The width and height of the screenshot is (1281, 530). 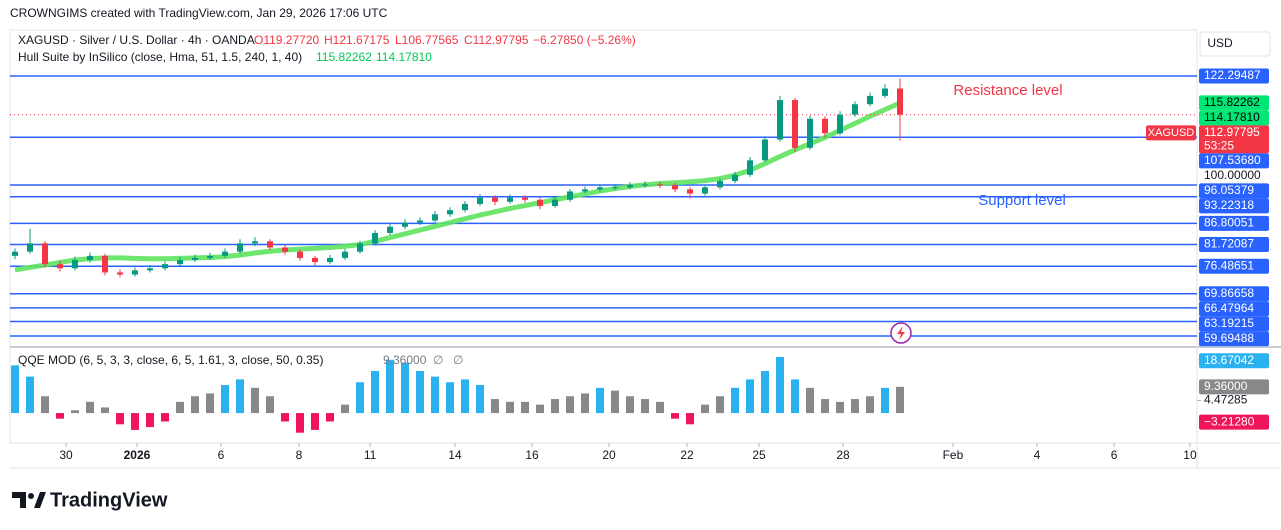 I want to click on level-label: 81.72087, so click(x=1229, y=244).